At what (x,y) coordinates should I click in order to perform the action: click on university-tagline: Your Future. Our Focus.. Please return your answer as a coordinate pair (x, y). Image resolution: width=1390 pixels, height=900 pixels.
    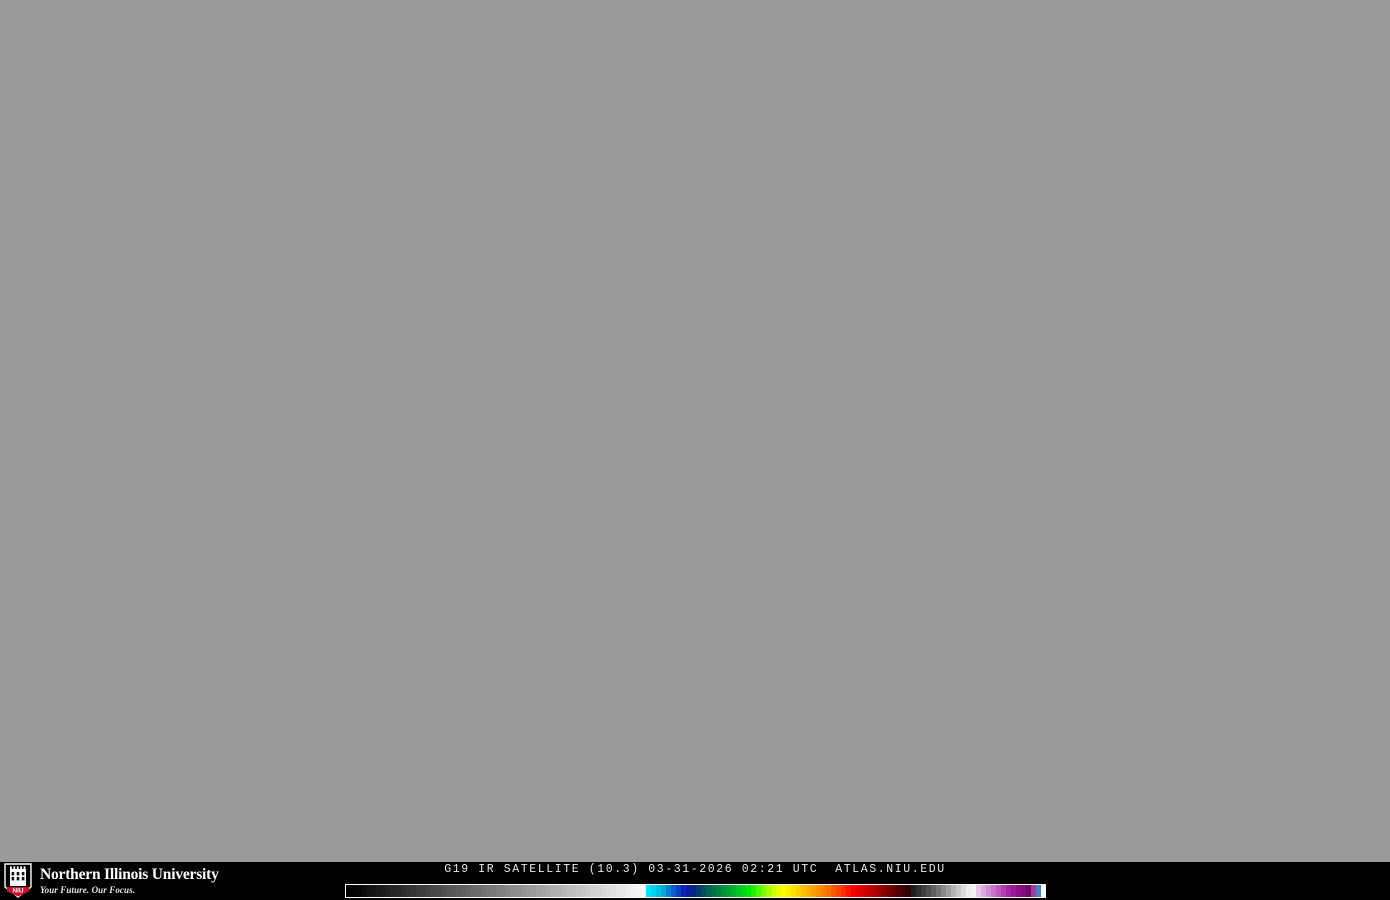
    Looking at the image, I should click on (88, 889).